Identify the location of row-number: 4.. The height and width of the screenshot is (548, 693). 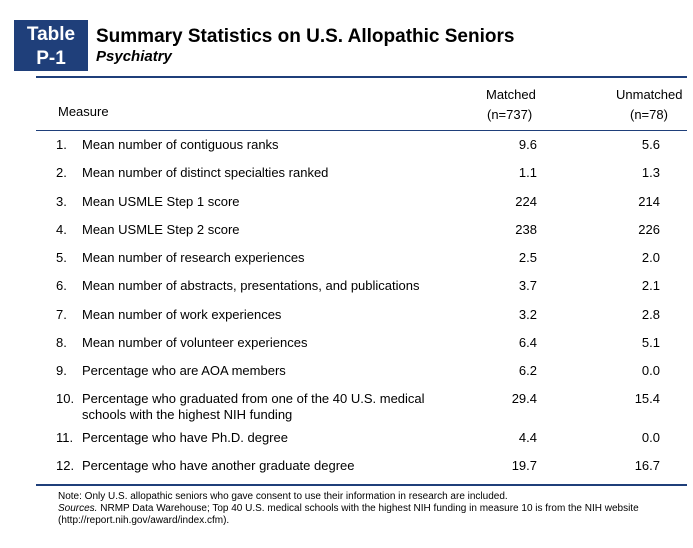
(61, 229).